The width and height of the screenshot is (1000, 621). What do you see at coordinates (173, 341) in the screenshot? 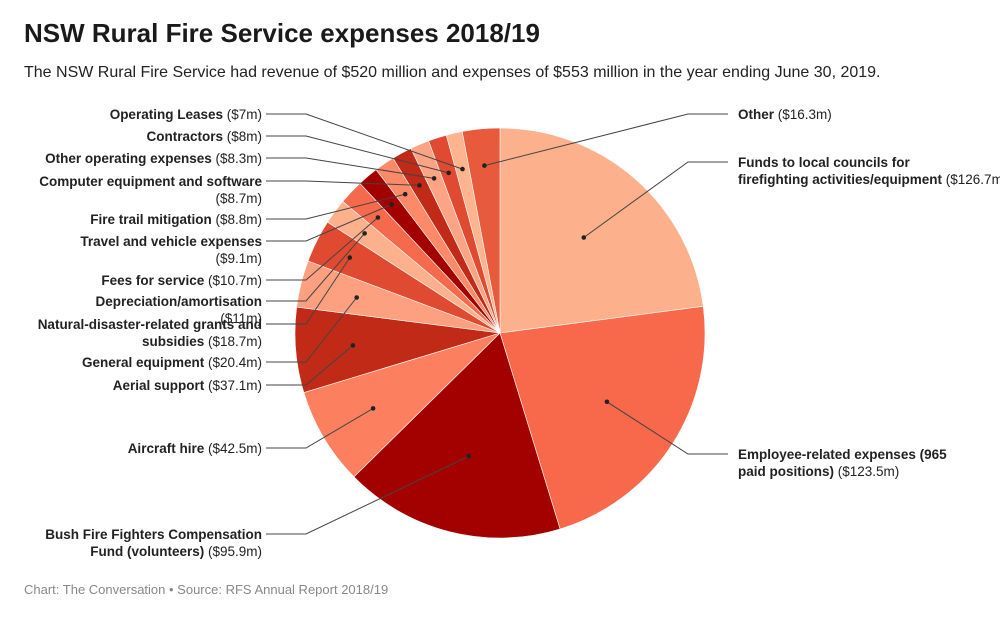
I see `label-name: subsidies` at bounding box center [173, 341].